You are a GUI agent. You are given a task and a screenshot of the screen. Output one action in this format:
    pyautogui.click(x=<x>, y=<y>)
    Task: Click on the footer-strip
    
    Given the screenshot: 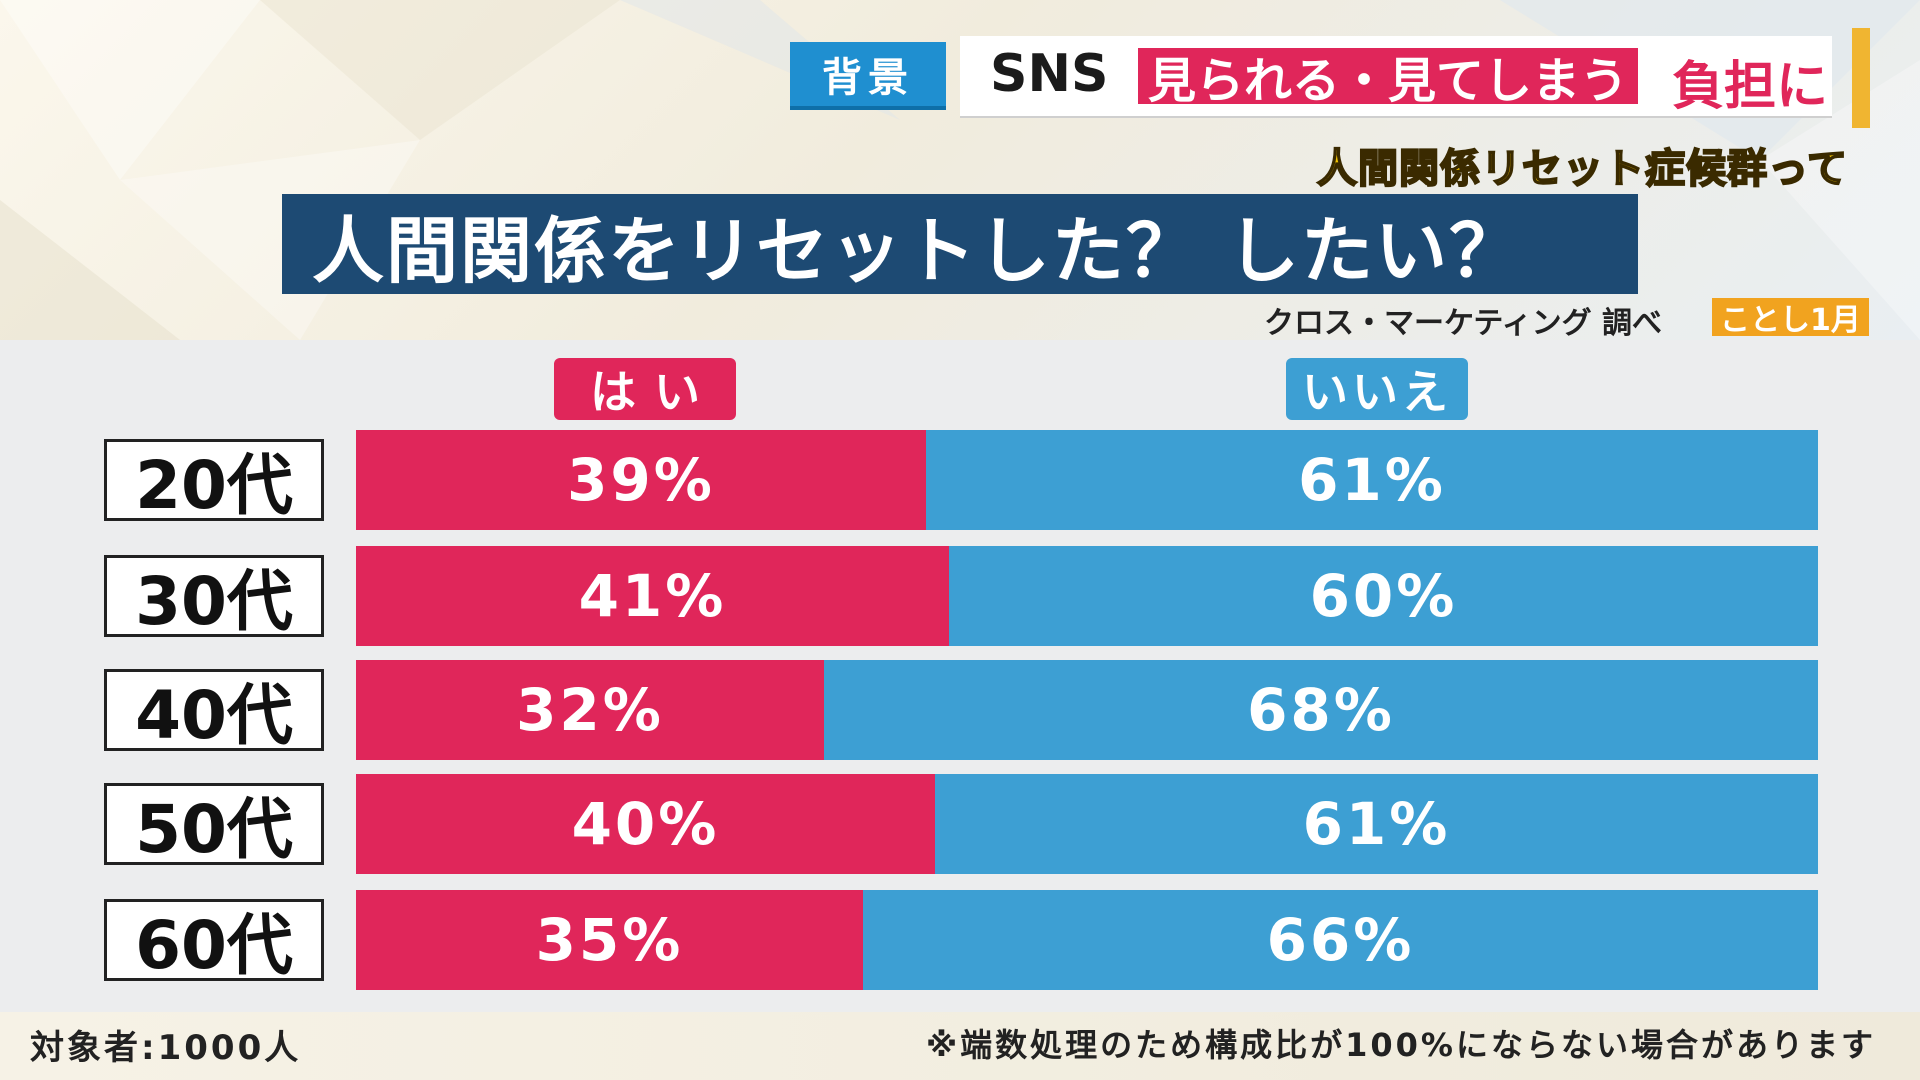 What is the action you would take?
    pyautogui.click(x=960, y=1046)
    